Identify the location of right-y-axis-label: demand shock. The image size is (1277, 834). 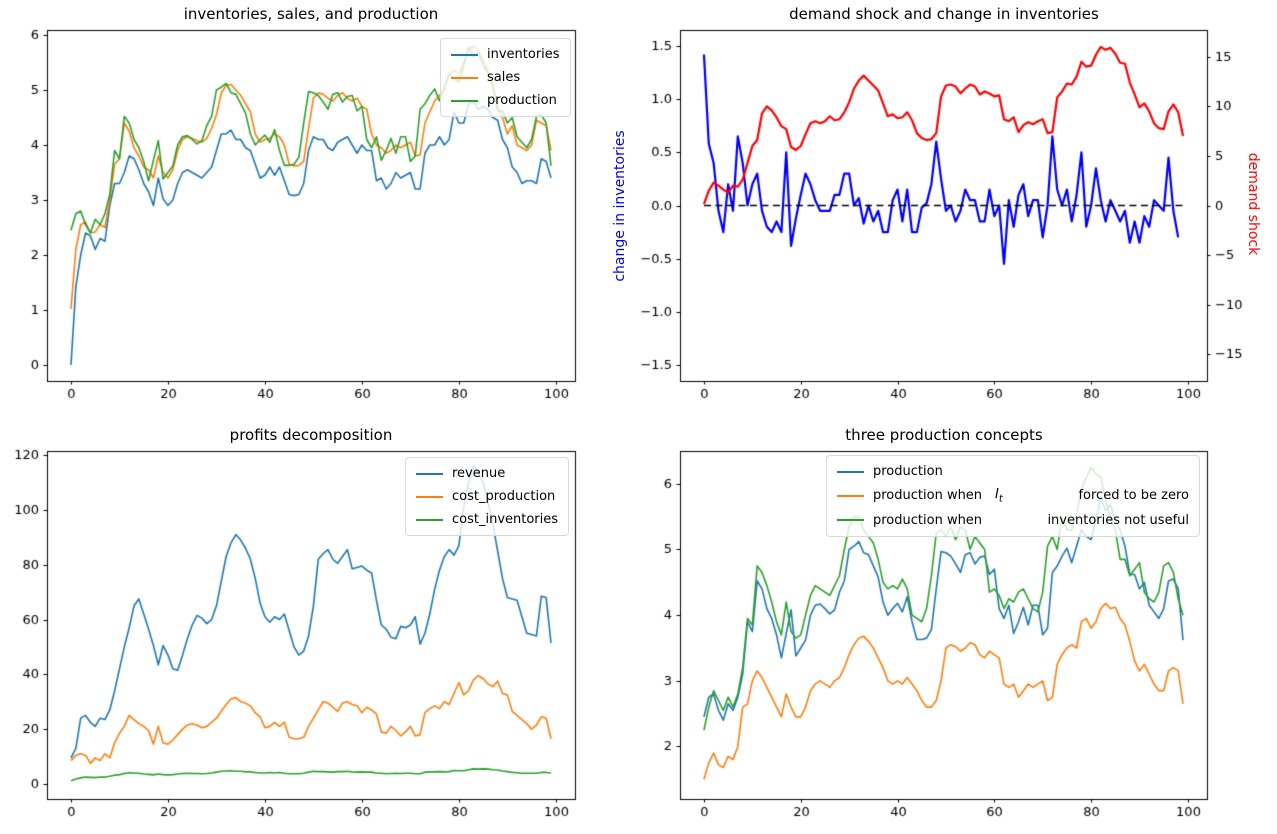
(1253, 204).